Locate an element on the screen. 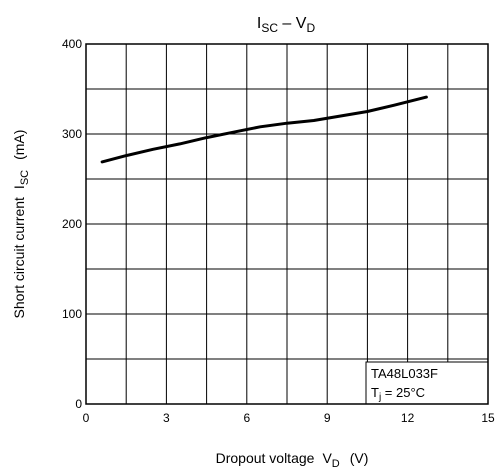 The height and width of the screenshot is (471, 497). x-tick-label: 6 is located at coordinates (246, 418).